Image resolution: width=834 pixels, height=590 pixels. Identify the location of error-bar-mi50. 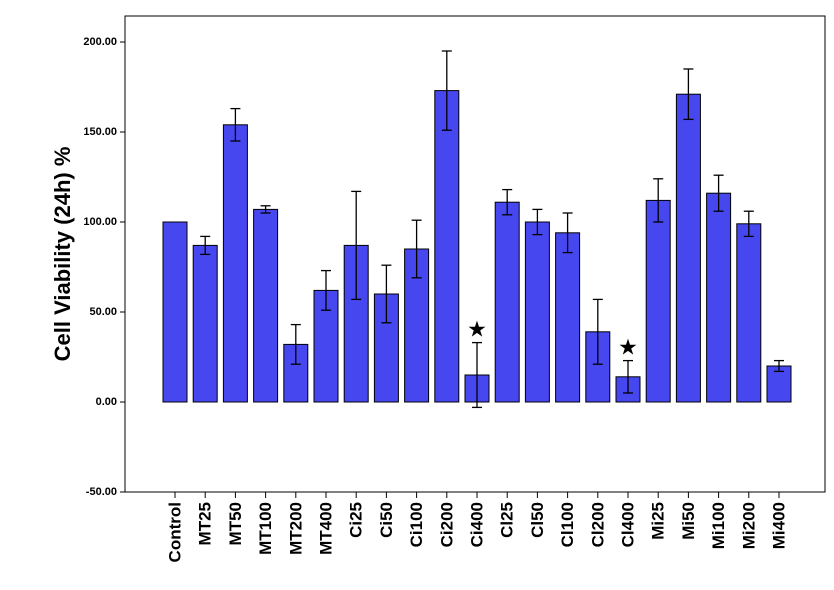
(688, 94).